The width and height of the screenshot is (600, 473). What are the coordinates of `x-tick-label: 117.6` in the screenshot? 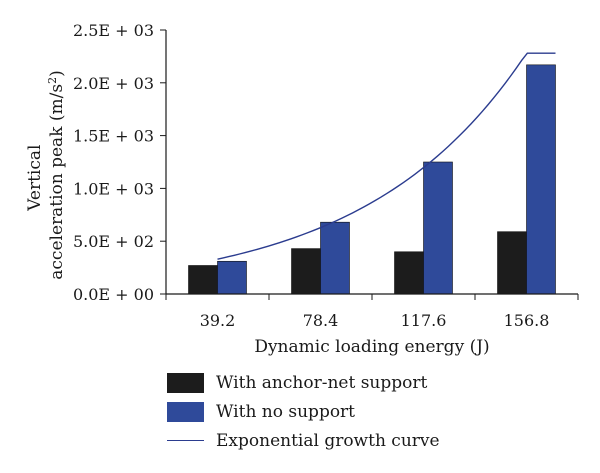 It's located at (424, 320).